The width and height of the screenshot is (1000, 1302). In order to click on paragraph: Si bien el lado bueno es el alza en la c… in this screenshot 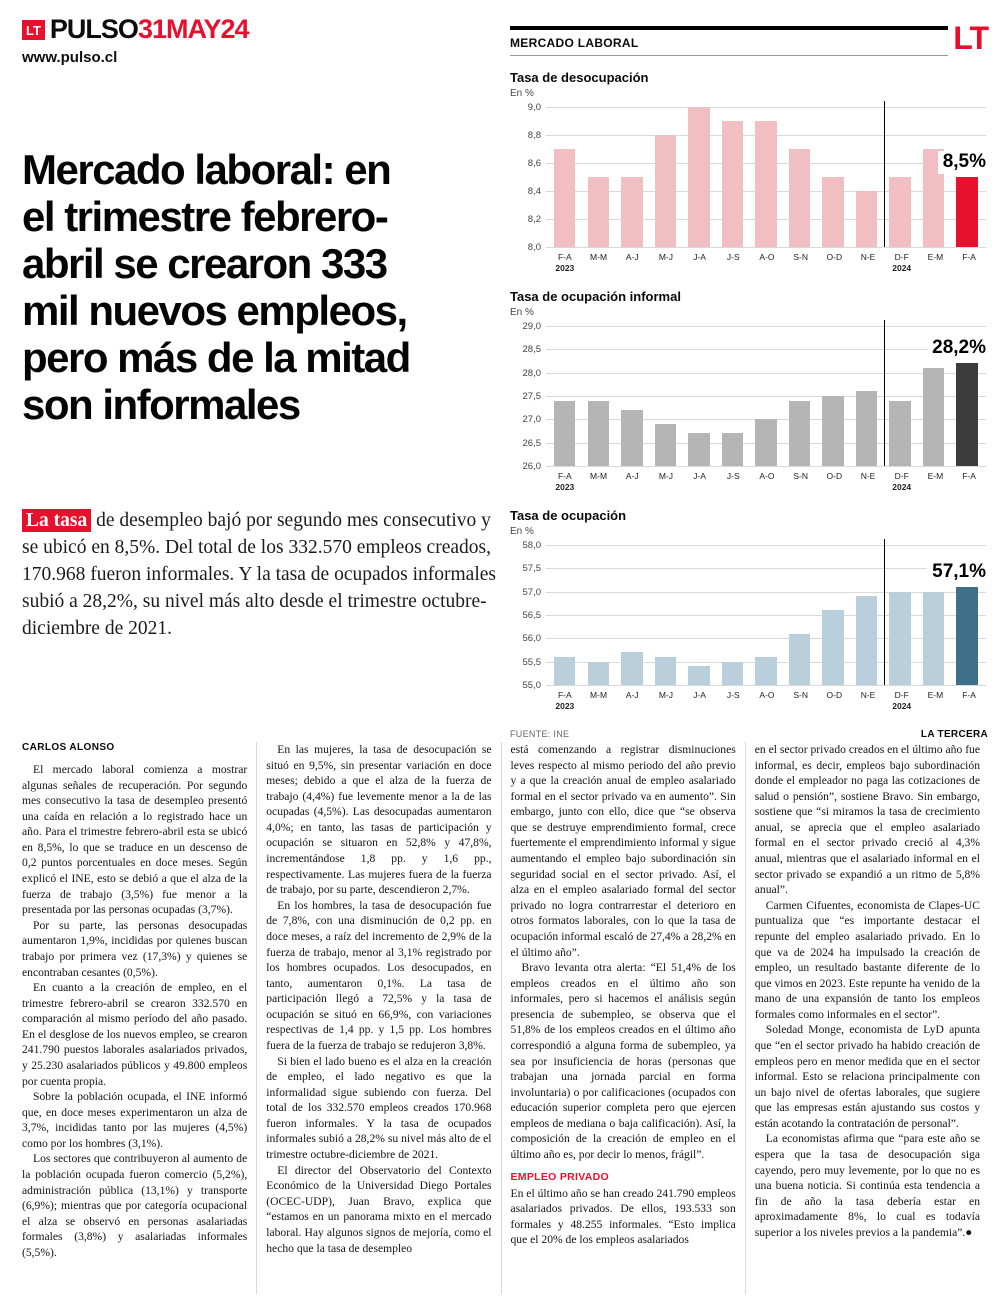, I will do `click(379, 1108)`.